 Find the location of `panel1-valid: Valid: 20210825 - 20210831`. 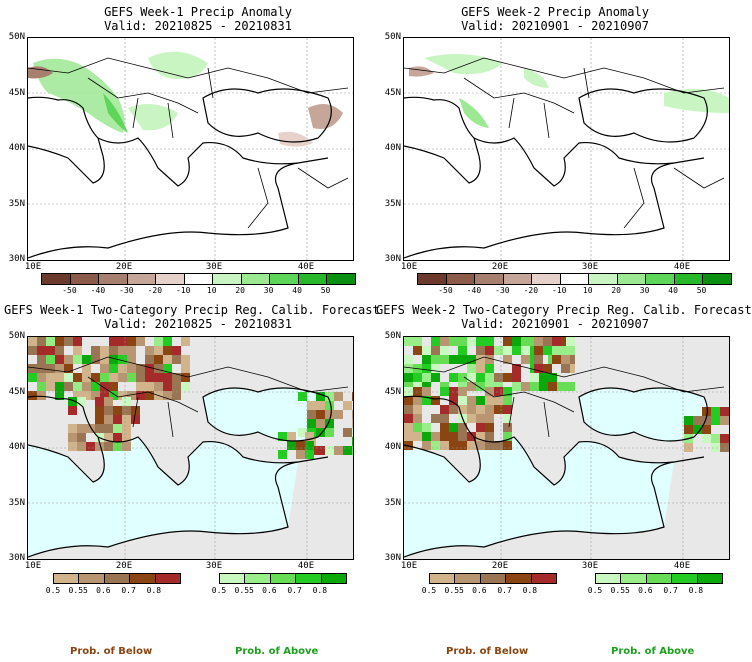

panel1-valid: Valid: 20210825 - 20210831 is located at coordinates (198, 26).